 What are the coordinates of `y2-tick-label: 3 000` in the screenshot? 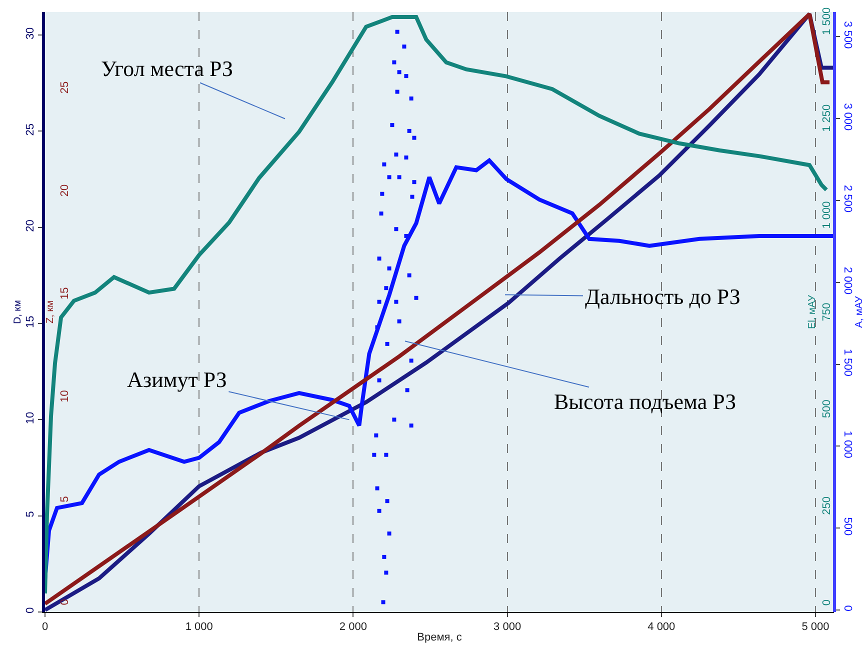 It's located at (847, 117).